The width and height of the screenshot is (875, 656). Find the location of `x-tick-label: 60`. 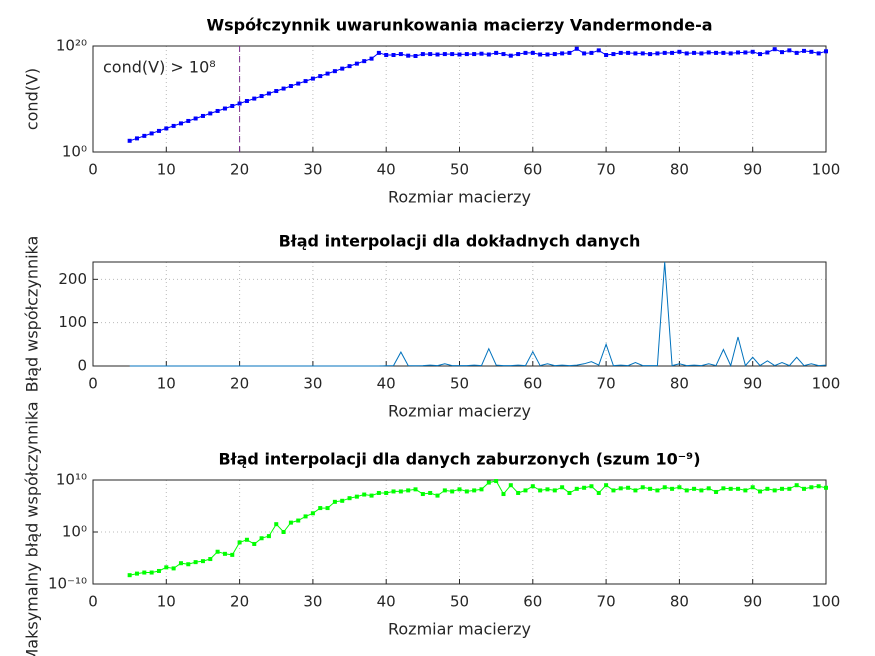

x-tick-label: 60 is located at coordinates (532, 384).